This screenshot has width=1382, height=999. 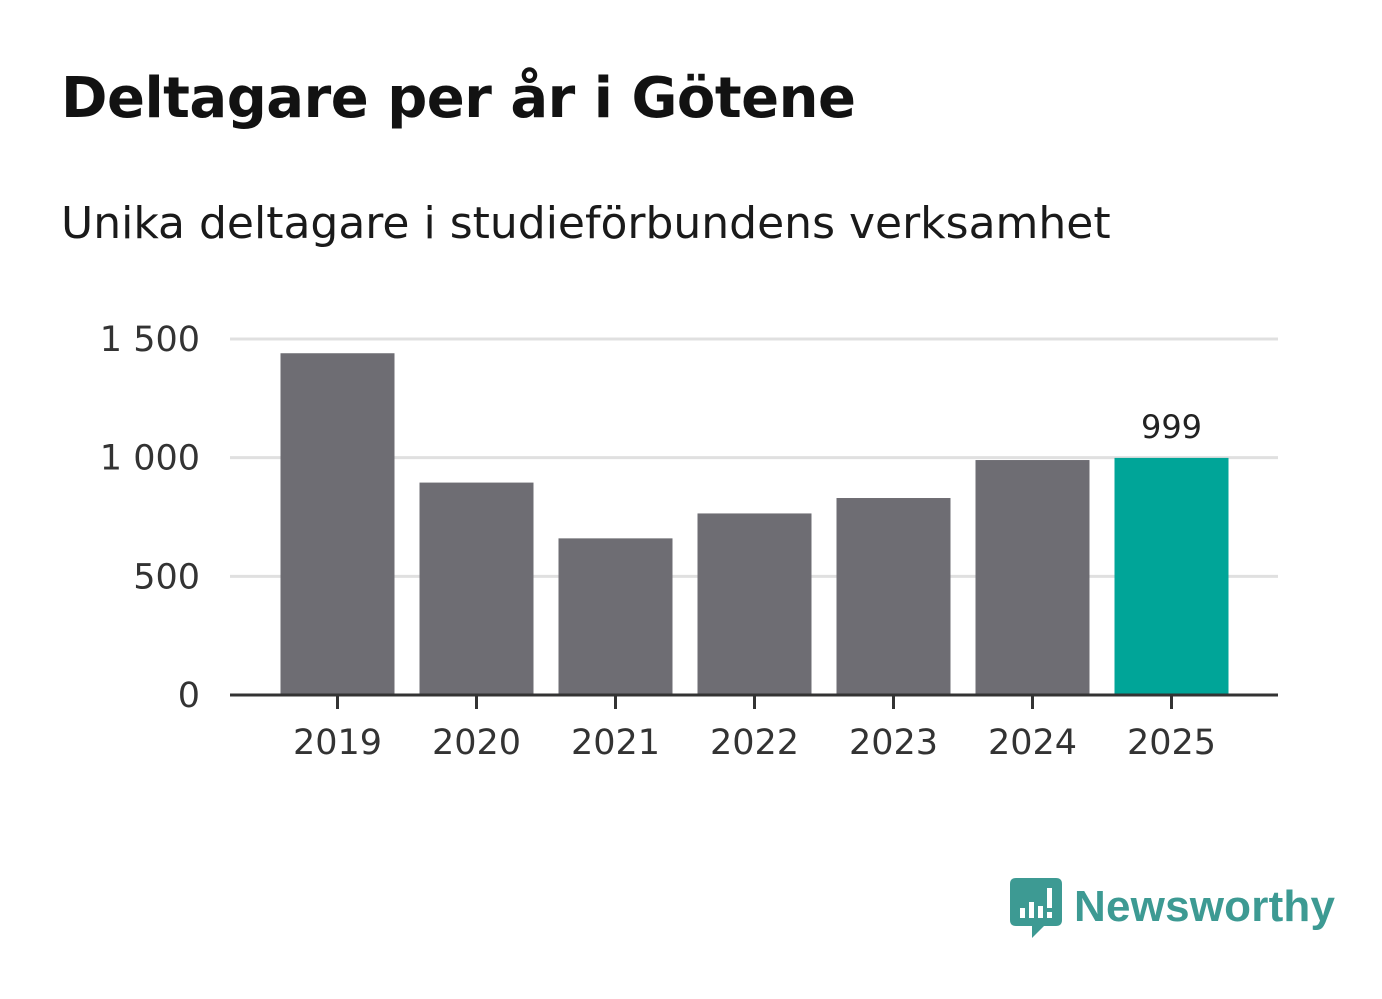 What do you see at coordinates (150, 459) in the screenshot?
I see `y-tick-label: 1 000` at bounding box center [150, 459].